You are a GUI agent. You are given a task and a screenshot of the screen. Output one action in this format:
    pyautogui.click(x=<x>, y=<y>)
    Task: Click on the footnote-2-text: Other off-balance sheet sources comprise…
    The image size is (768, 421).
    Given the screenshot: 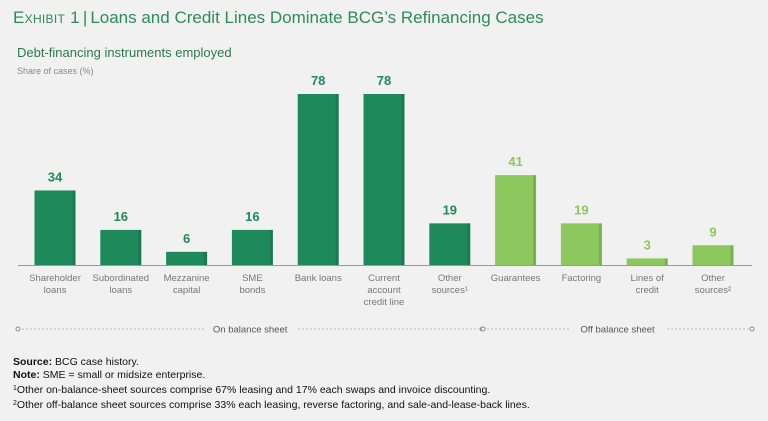 What is the action you would take?
    pyautogui.click(x=273, y=405)
    